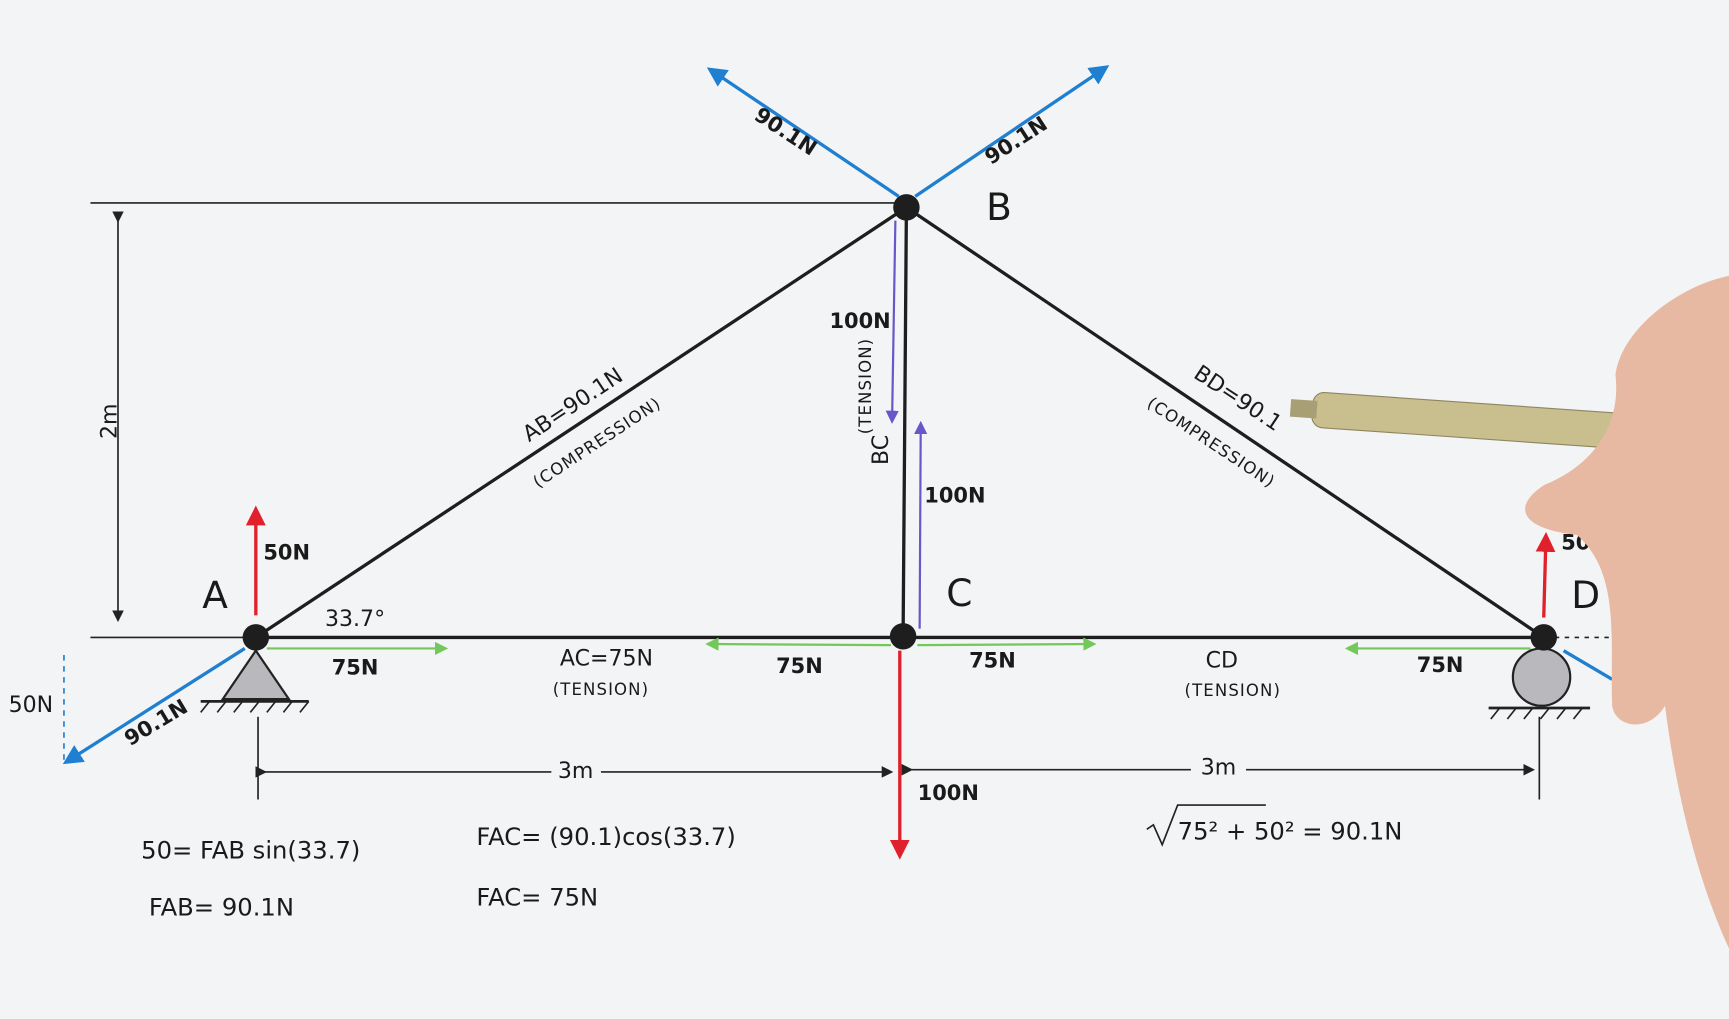 The image size is (1729, 1019). I want to click on angle-label: 33.7°, so click(355, 619).